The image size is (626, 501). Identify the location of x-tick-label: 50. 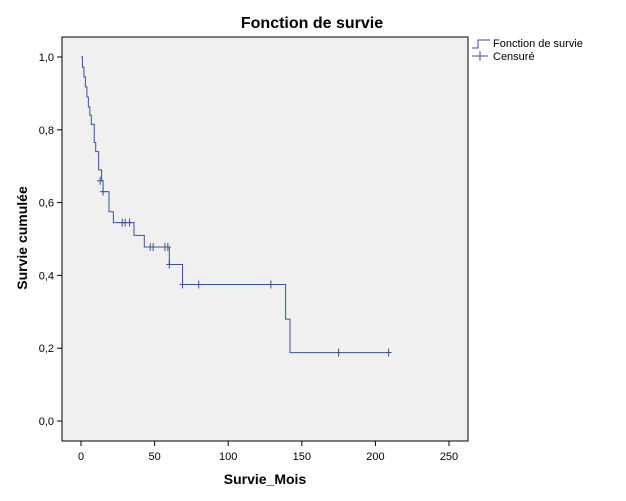
(154, 457).